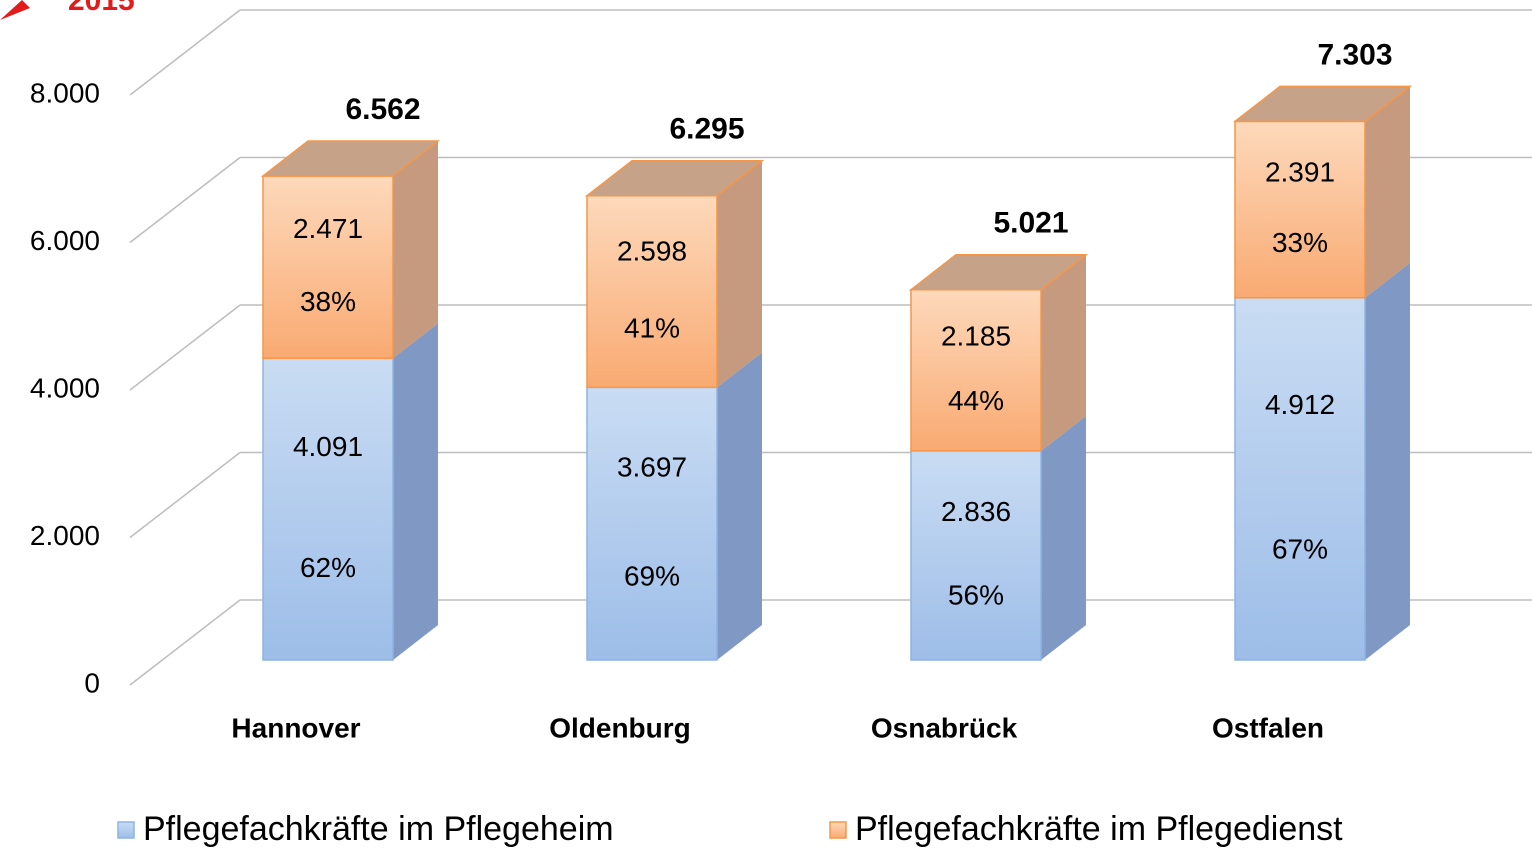 The width and height of the screenshot is (1532, 850). Describe the element at coordinates (1300, 172) in the screenshot. I see `value-label: 2.391` at that location.